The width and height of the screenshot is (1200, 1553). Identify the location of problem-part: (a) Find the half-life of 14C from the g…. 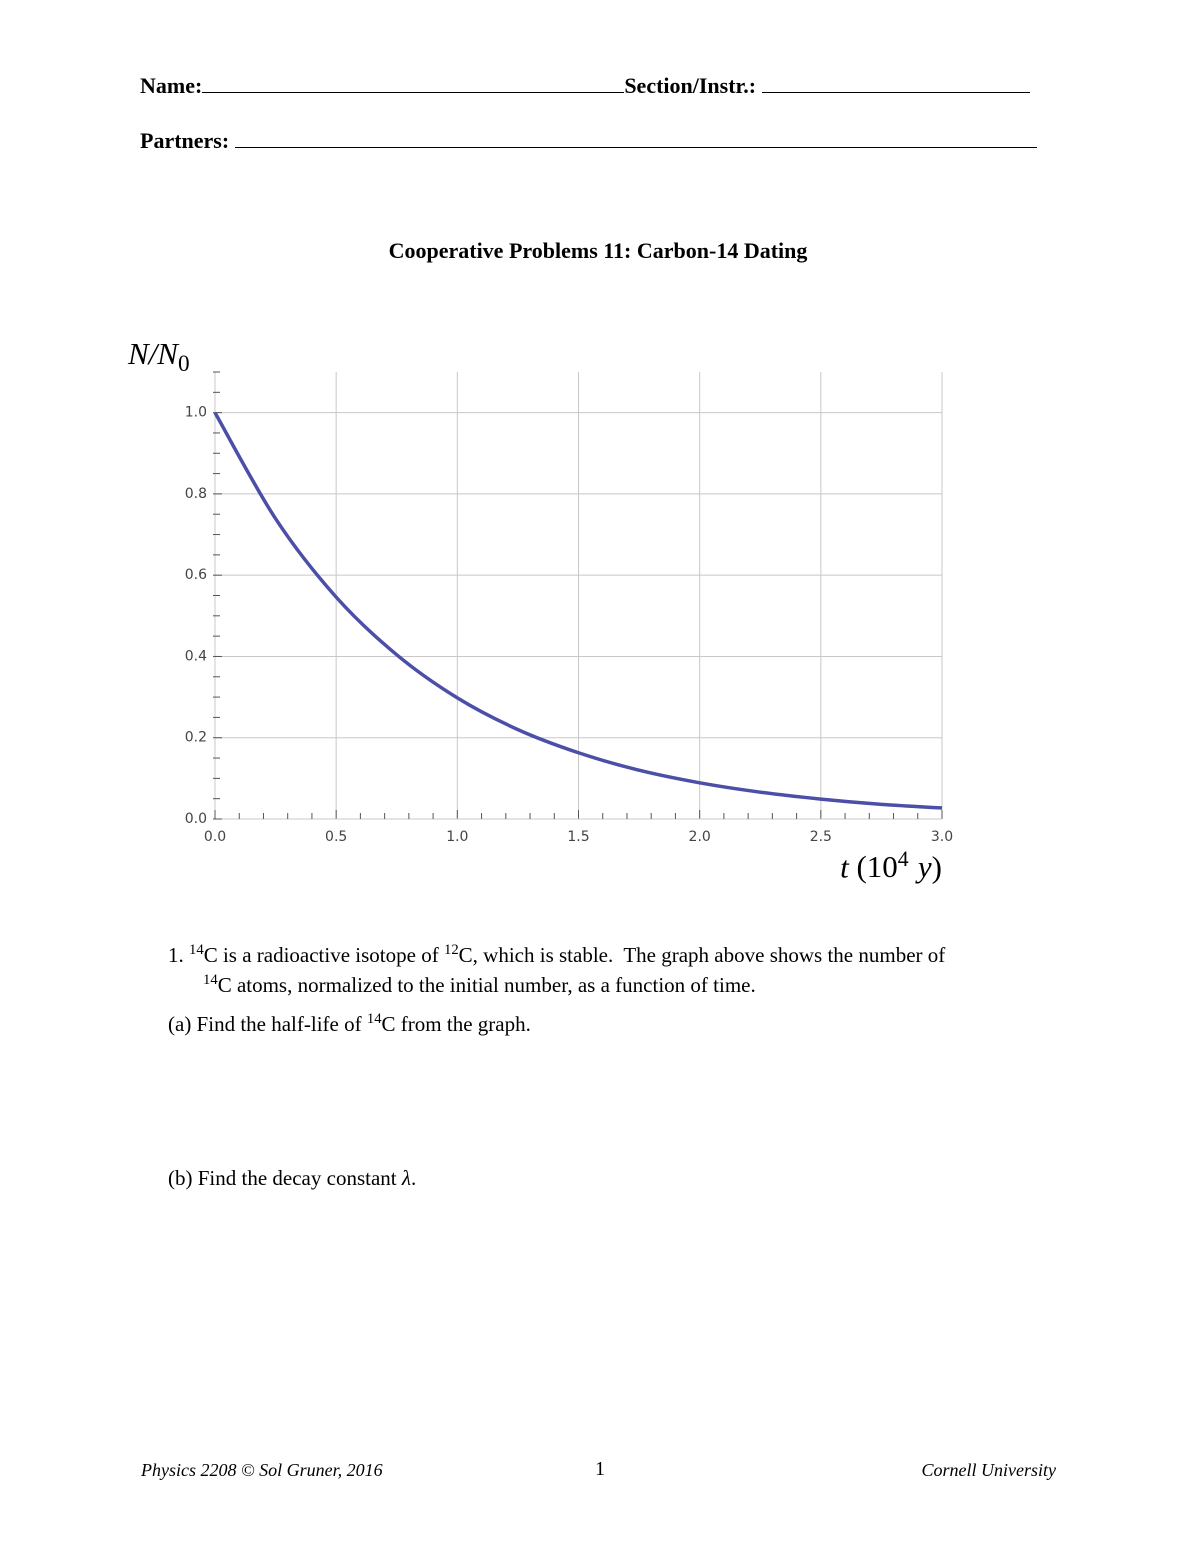
(349, 1024).